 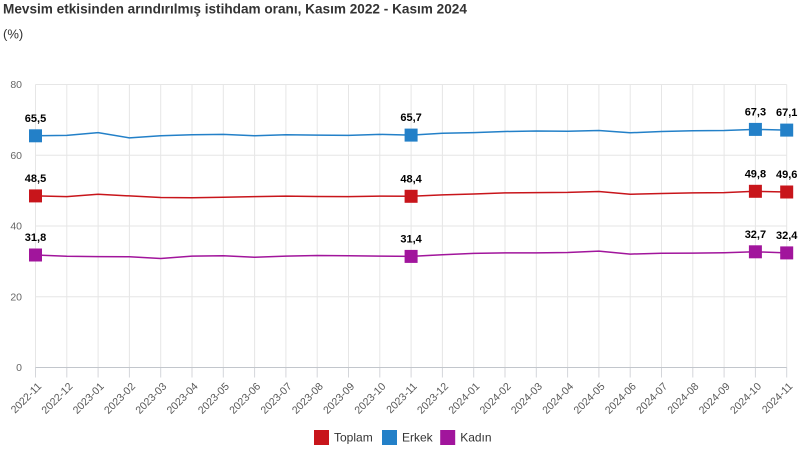 What do you see at coordinates (353, 438) in the screenshot?
I see `svg-text: Toplam` at bounding box center [353, 438].